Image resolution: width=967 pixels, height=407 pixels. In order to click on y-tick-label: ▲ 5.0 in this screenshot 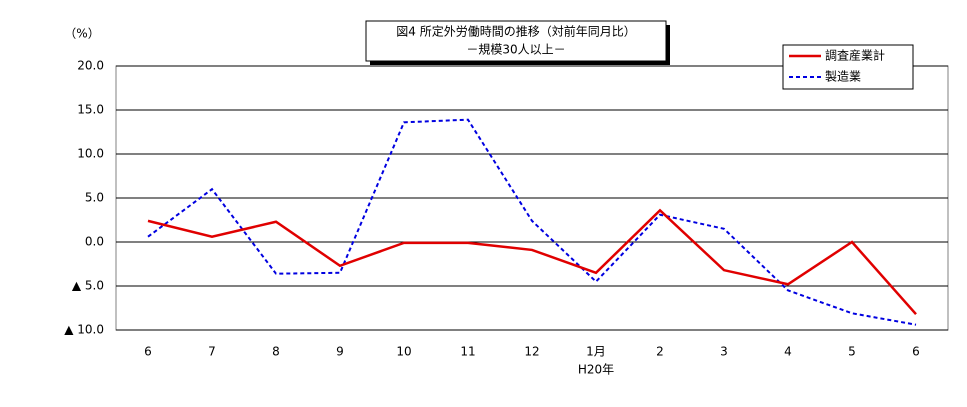, I will do `click(88, 286)`.